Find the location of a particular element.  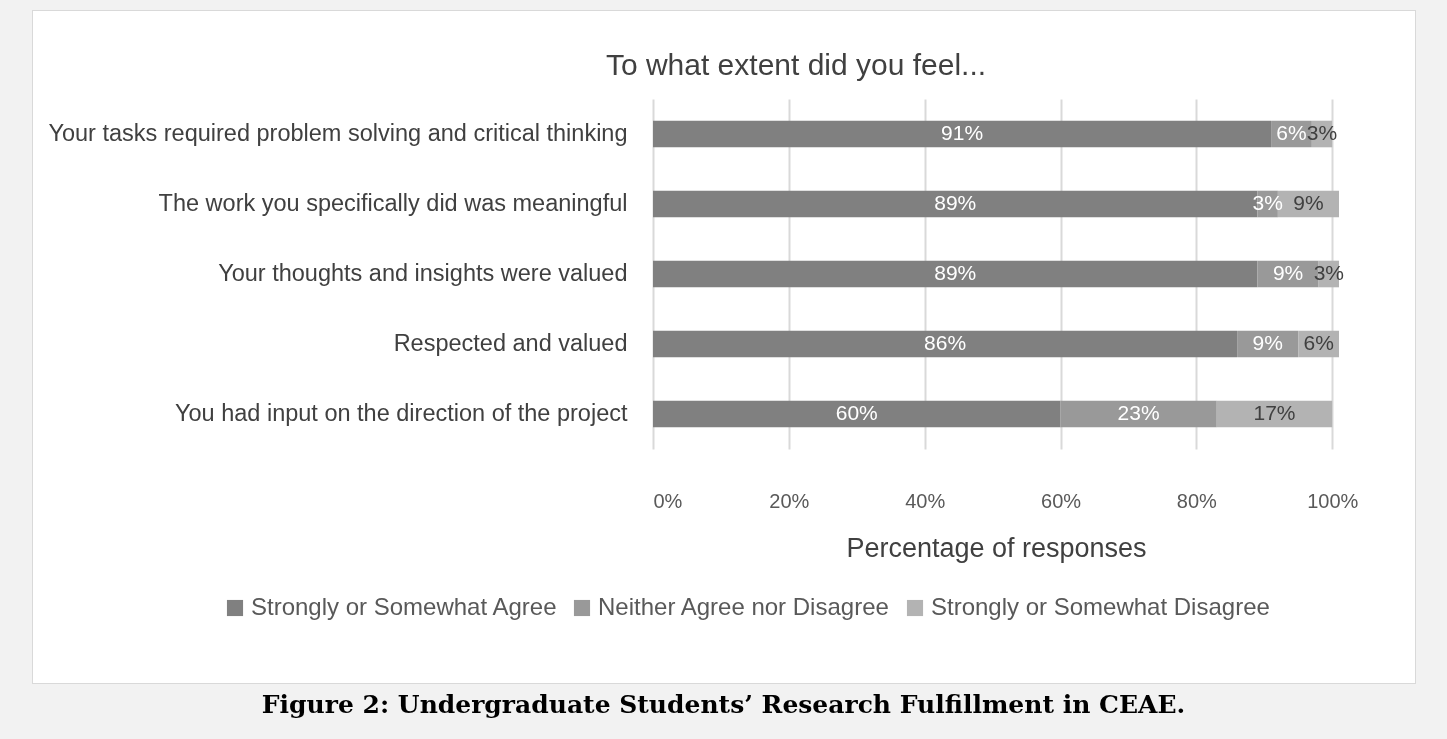

data-label: 86% is located at coordinates (945, 342).